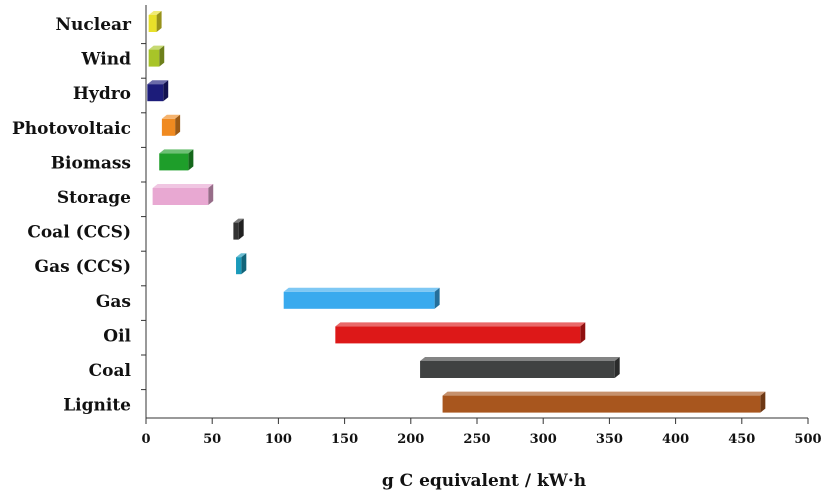 The image size is (823, 496). What do you see at coordinates (171, 125) in the screenshot?
I see `bar-photovoltaic` at bounding box center [171, 125].